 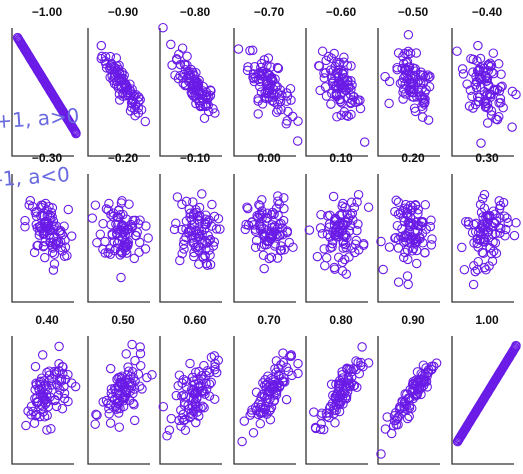 What do you see at coordinates (46, 389) in the screenshot?
I see `scatter-panel: 0.40` at bounding box center [46, 389].